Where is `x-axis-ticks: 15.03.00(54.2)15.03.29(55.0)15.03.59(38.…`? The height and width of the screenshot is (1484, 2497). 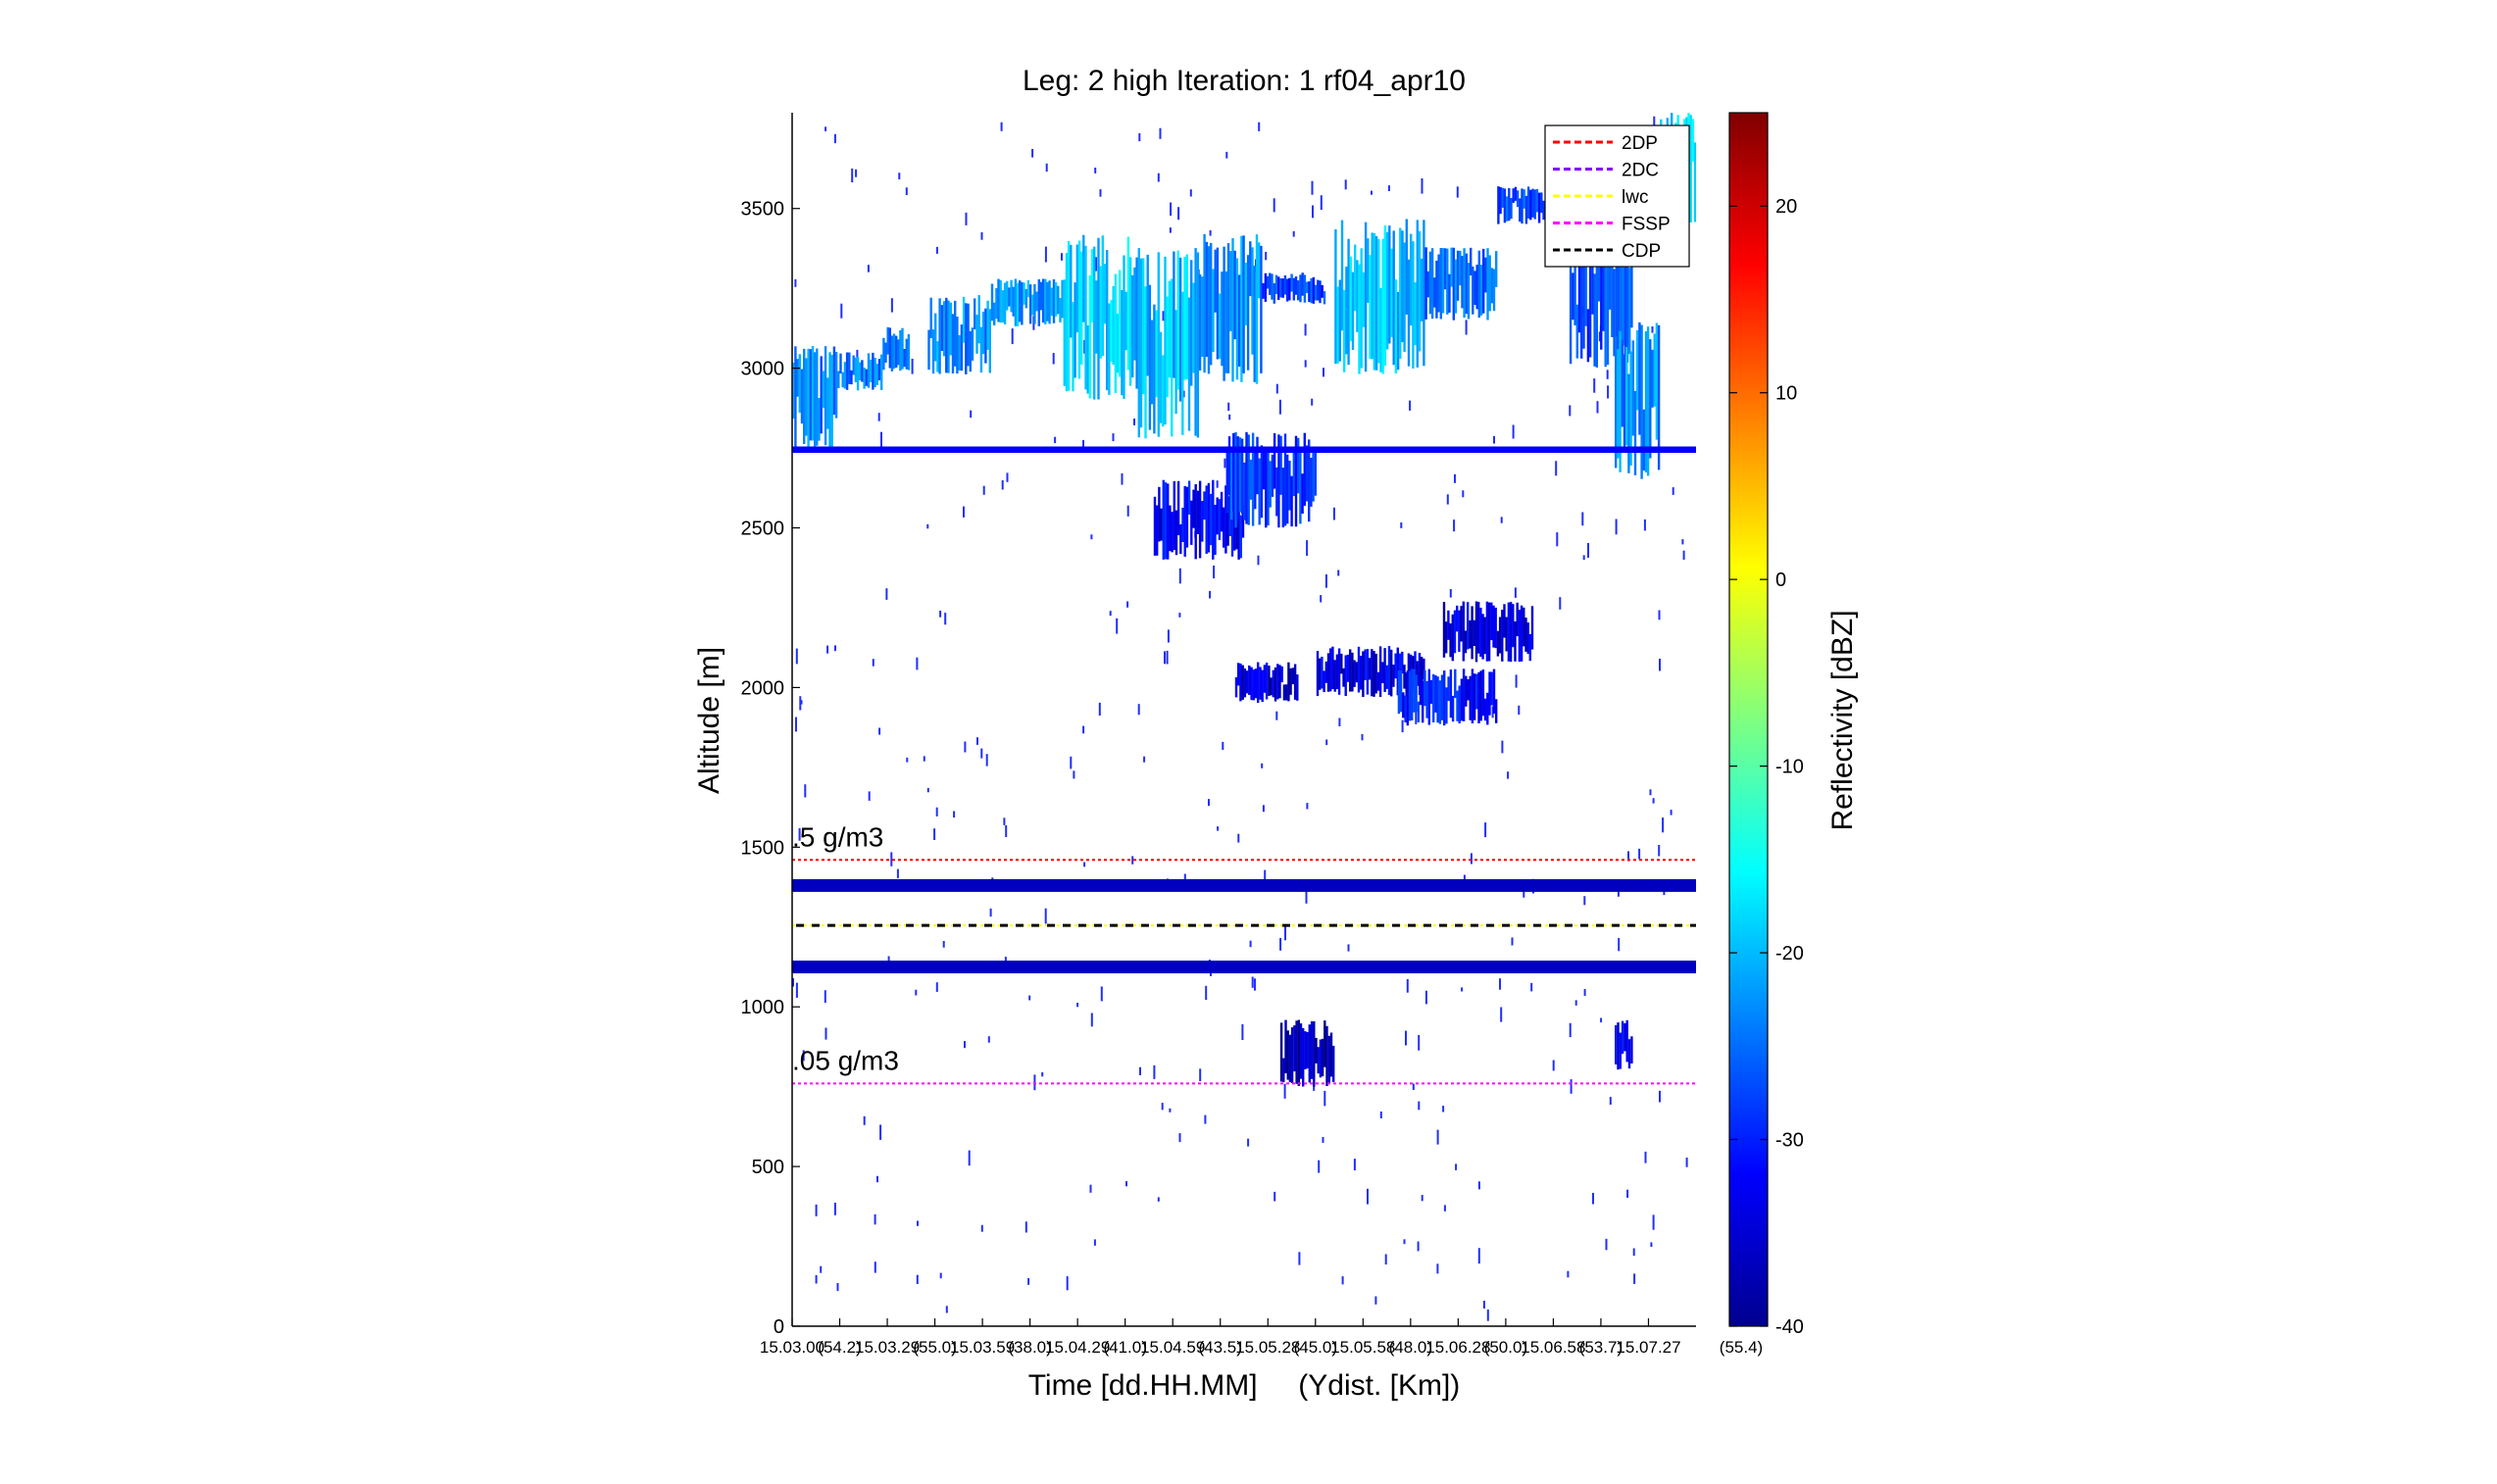 x-axis-ticks: 15.03.00(54.2)15.03.29(55.0)15.03.59(38.… is located at coordinates (1261, 1337).